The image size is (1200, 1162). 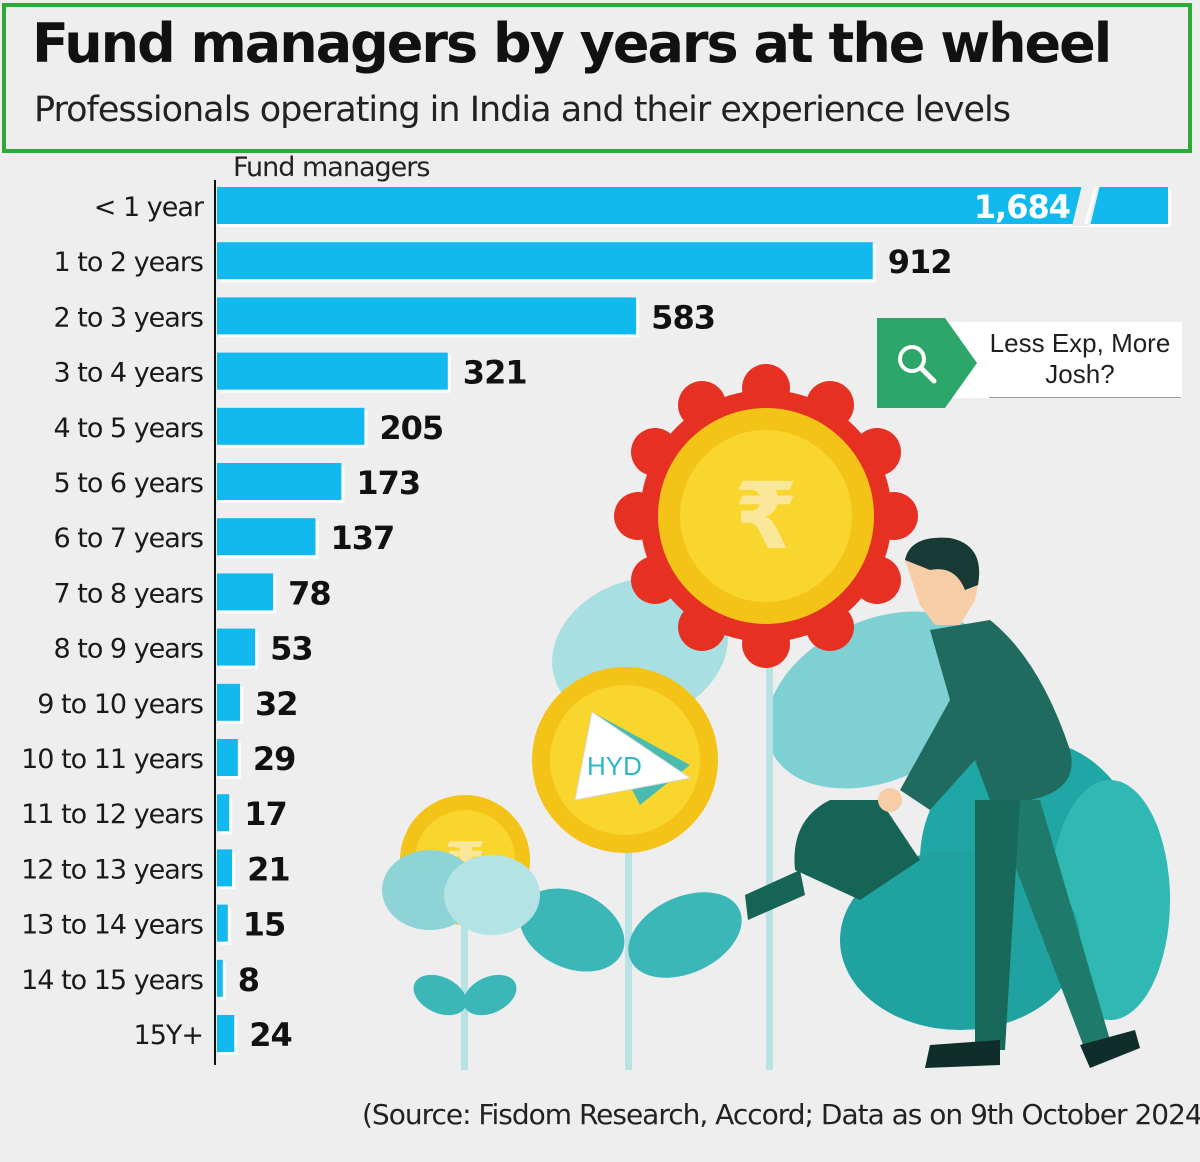 I want to click on search-chip-line2: Josh?, so click(x=1080, y=374).